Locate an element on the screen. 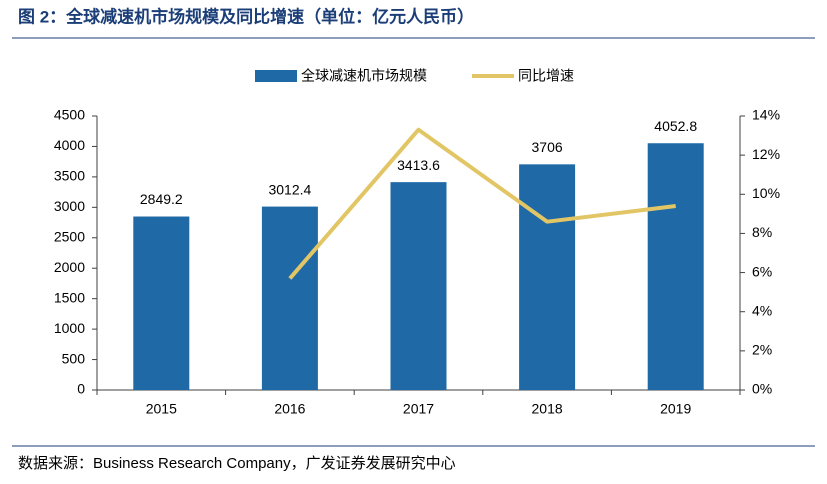  y-tick-label: 2500 is located at coordinates (69, 236).